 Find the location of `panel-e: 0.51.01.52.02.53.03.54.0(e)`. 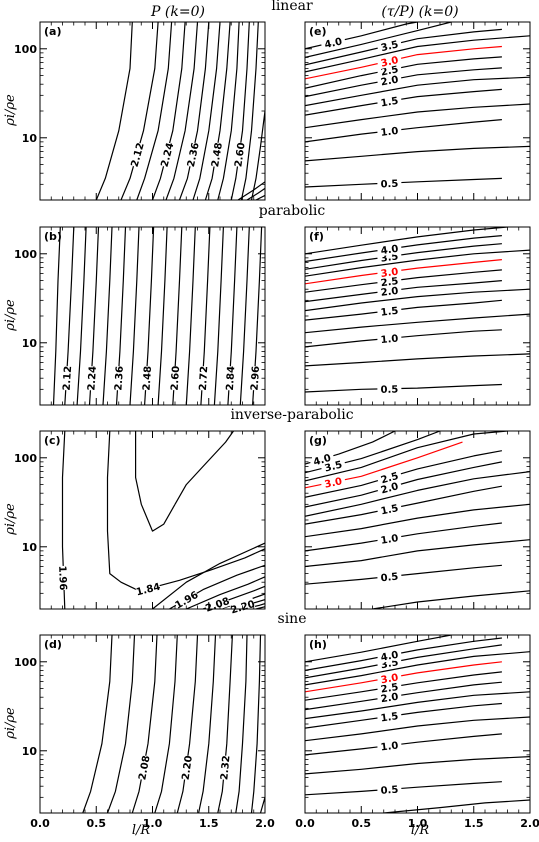

panel-e: 0.51.01.52.02.53.03.54.0(e) is located at coordinates (417, 111).